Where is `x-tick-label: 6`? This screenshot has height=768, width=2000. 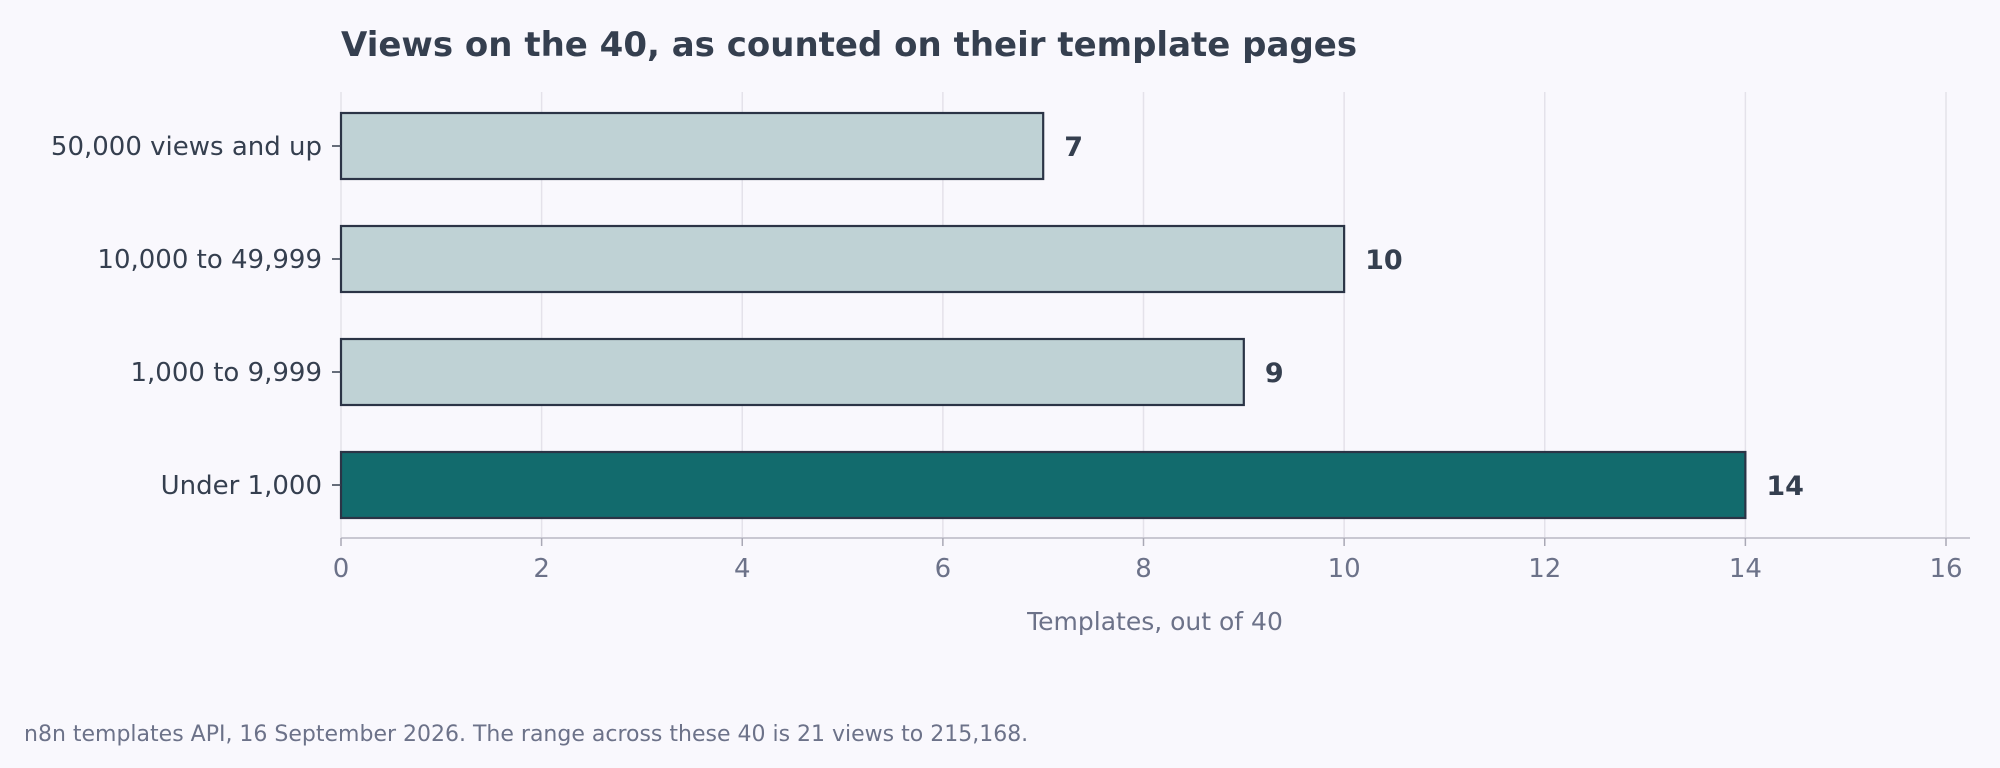
x-tick-label: 6 is located at coordinates (943, 569).